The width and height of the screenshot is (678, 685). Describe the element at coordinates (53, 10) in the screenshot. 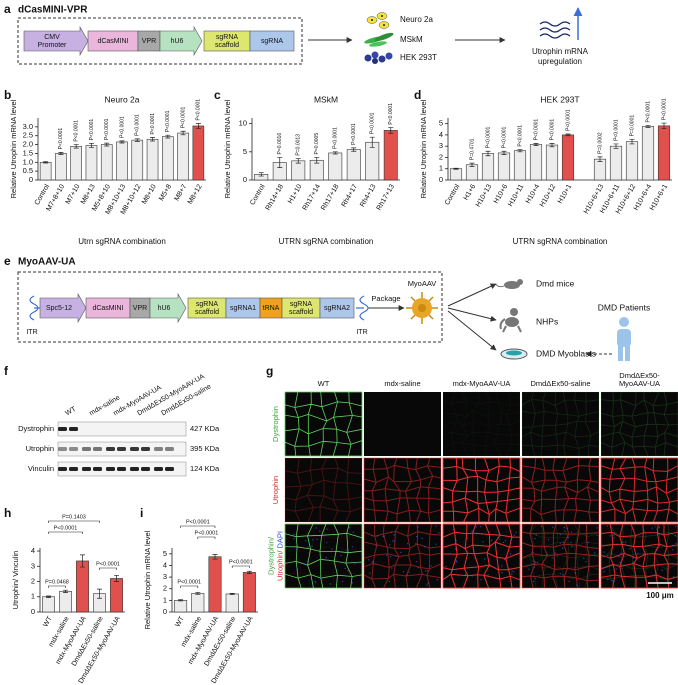

I see `panel-title: dCasMINI-VPR` at that location.